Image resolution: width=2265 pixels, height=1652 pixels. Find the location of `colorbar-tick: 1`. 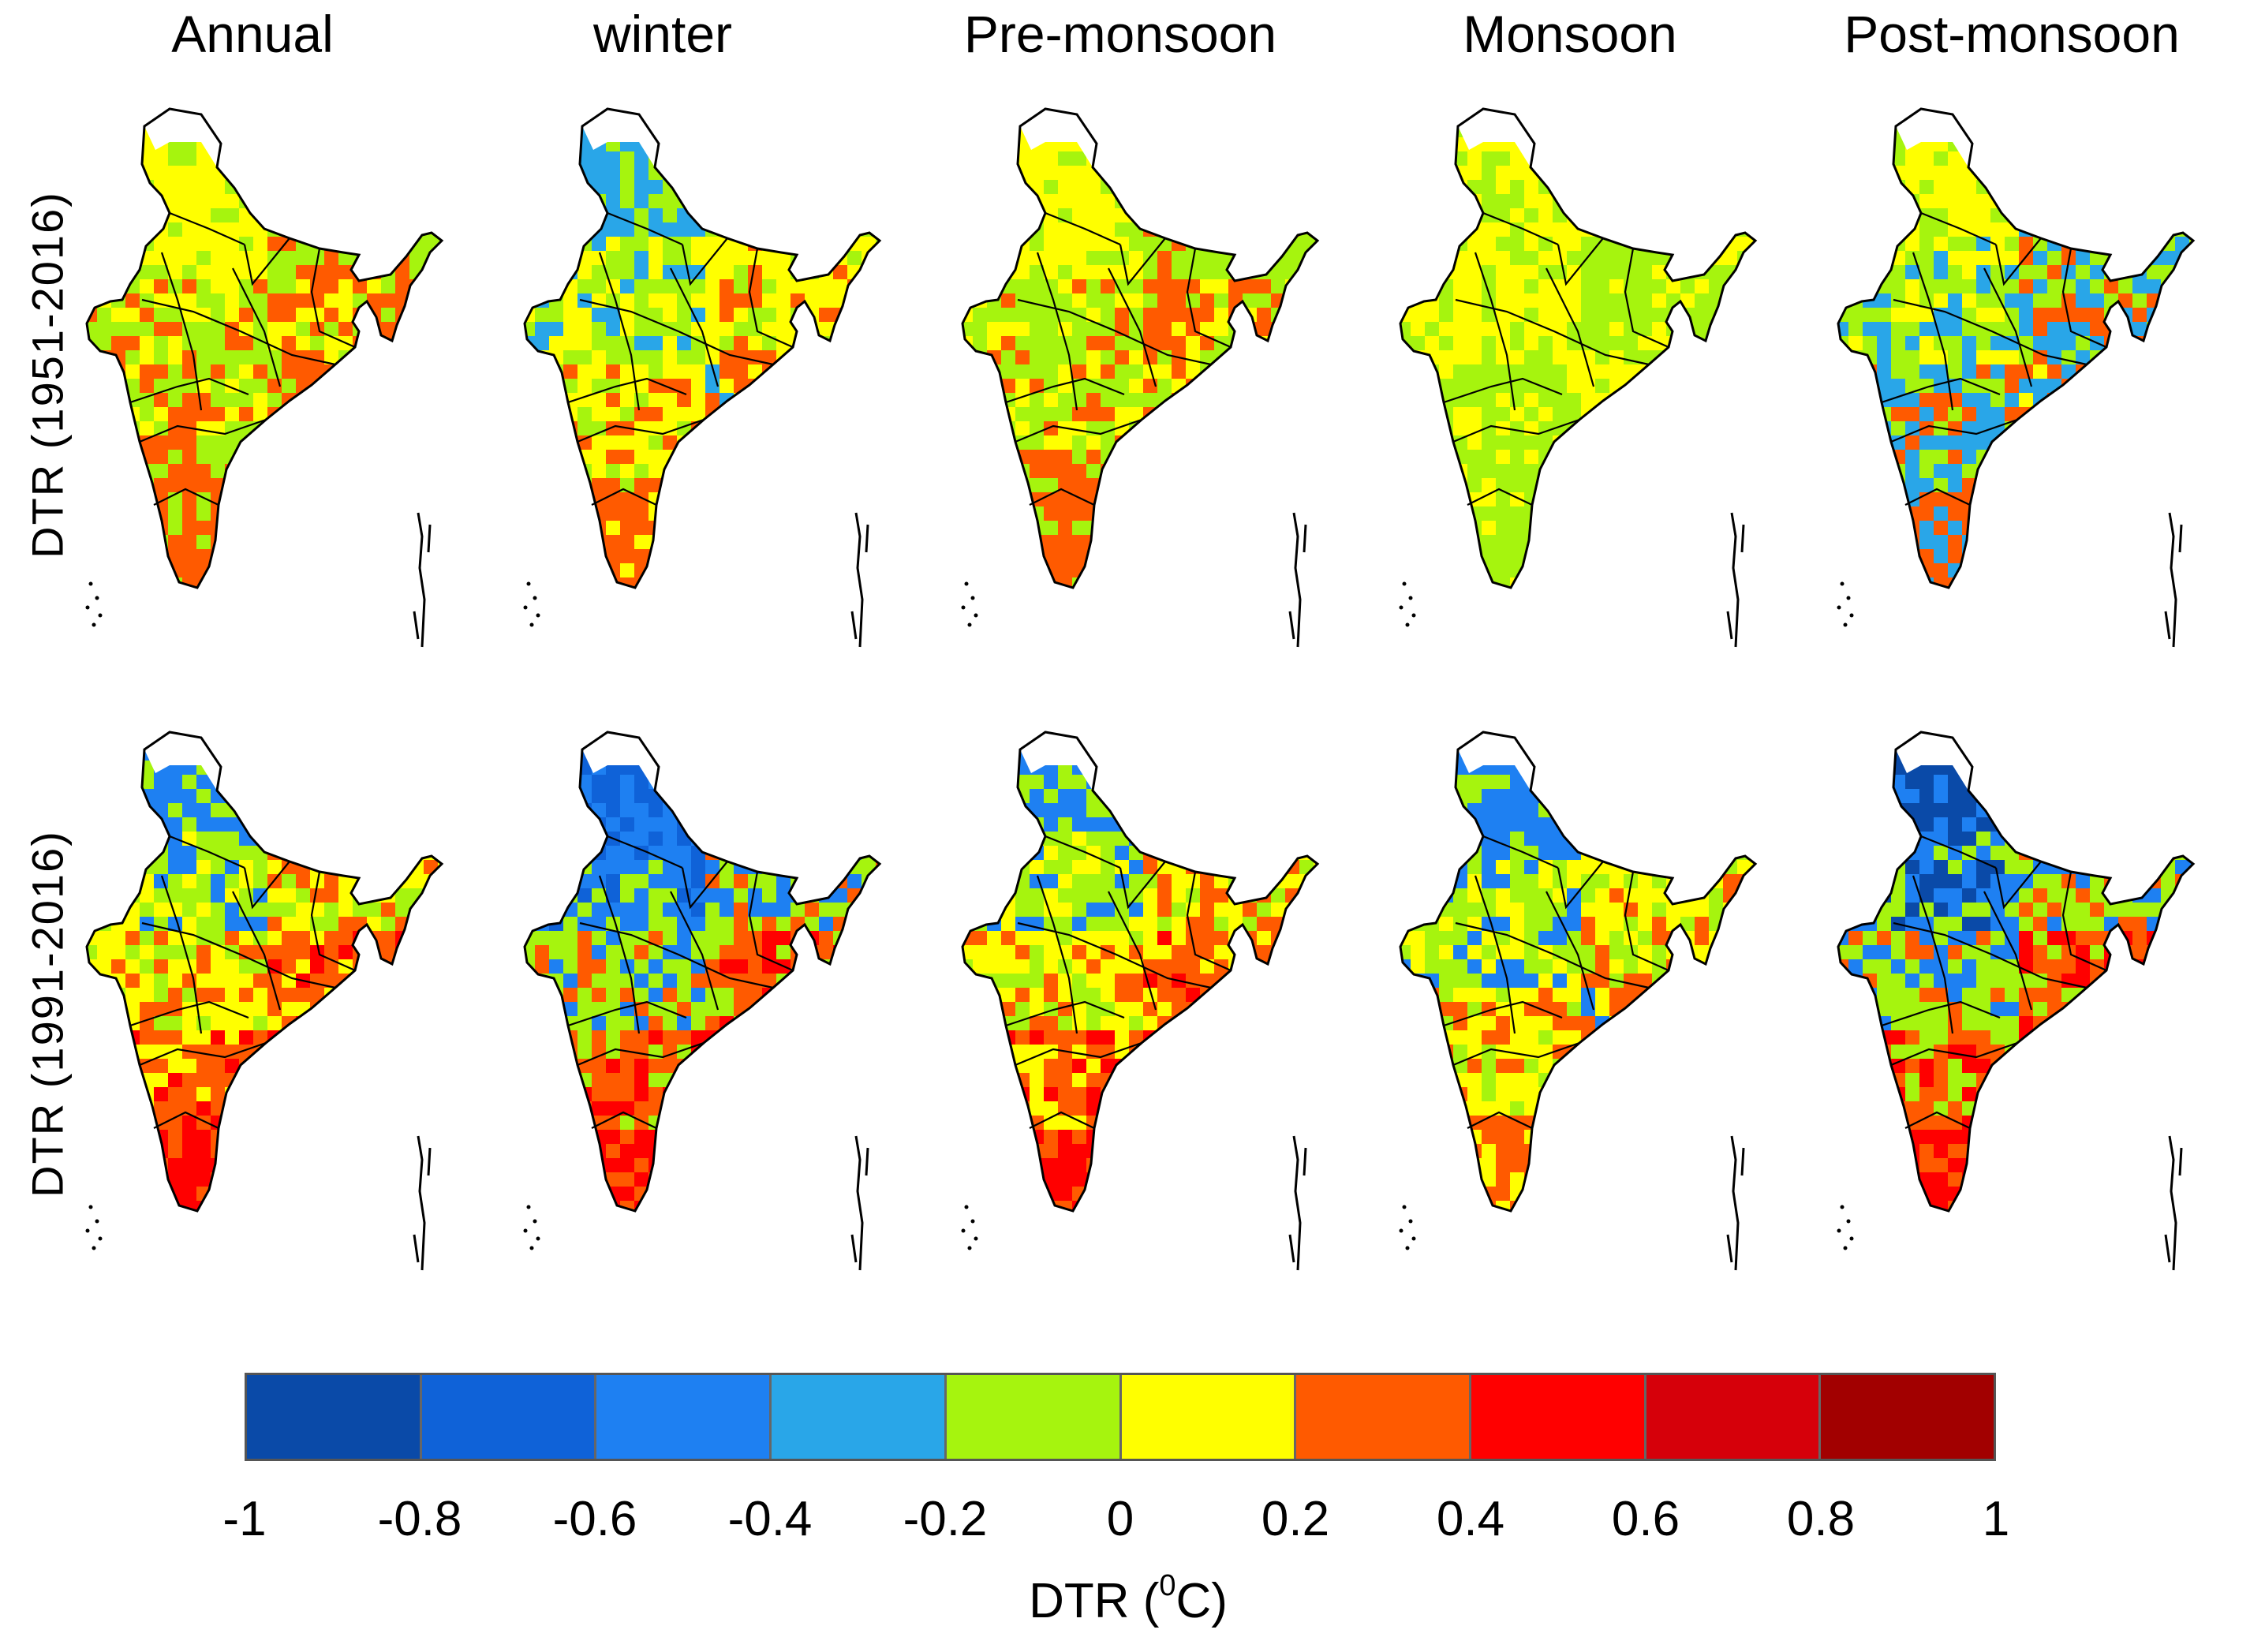

colorbar-tick: 1 is located at coordinates (1996, 1519).